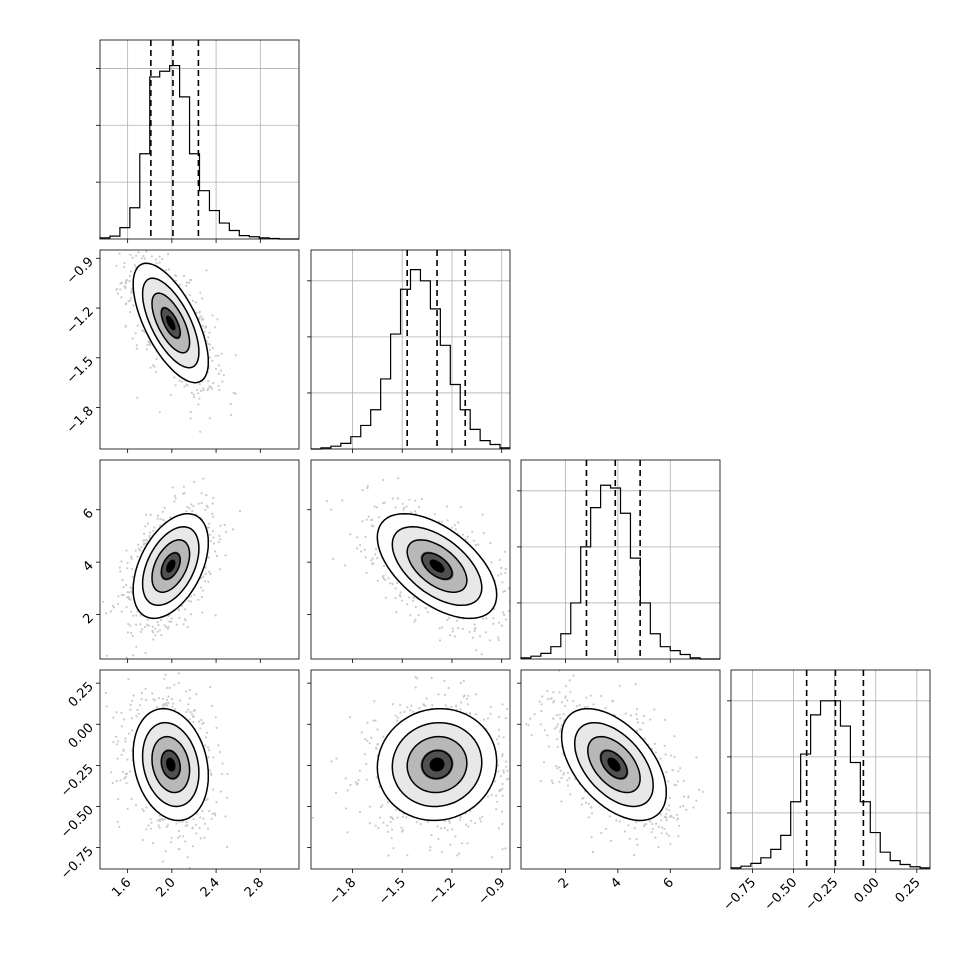  What do you see at coordinates (88, 514) in the screenshot?
I see `y-tick-label: 6` at bounding box center [88, 514].